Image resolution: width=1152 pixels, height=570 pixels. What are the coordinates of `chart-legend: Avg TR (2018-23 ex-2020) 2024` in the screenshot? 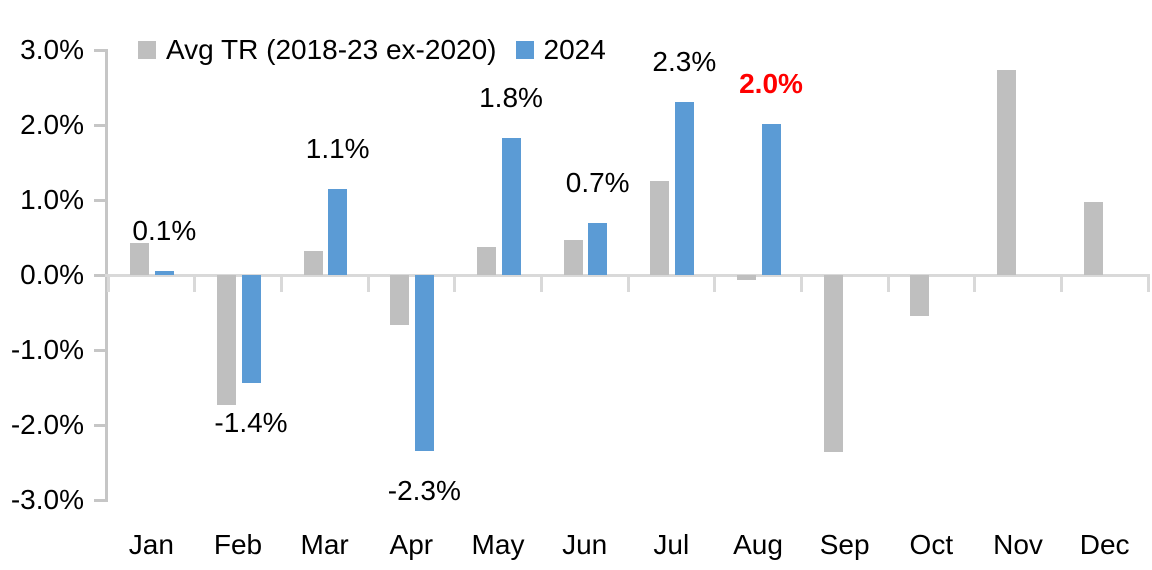 It's located at (372, 50).